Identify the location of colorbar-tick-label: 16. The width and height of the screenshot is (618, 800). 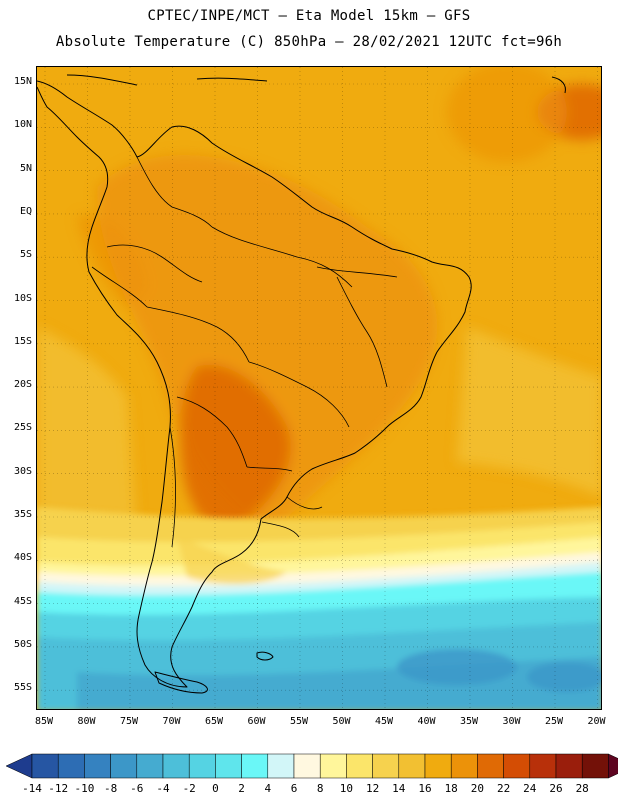
(425, 788).